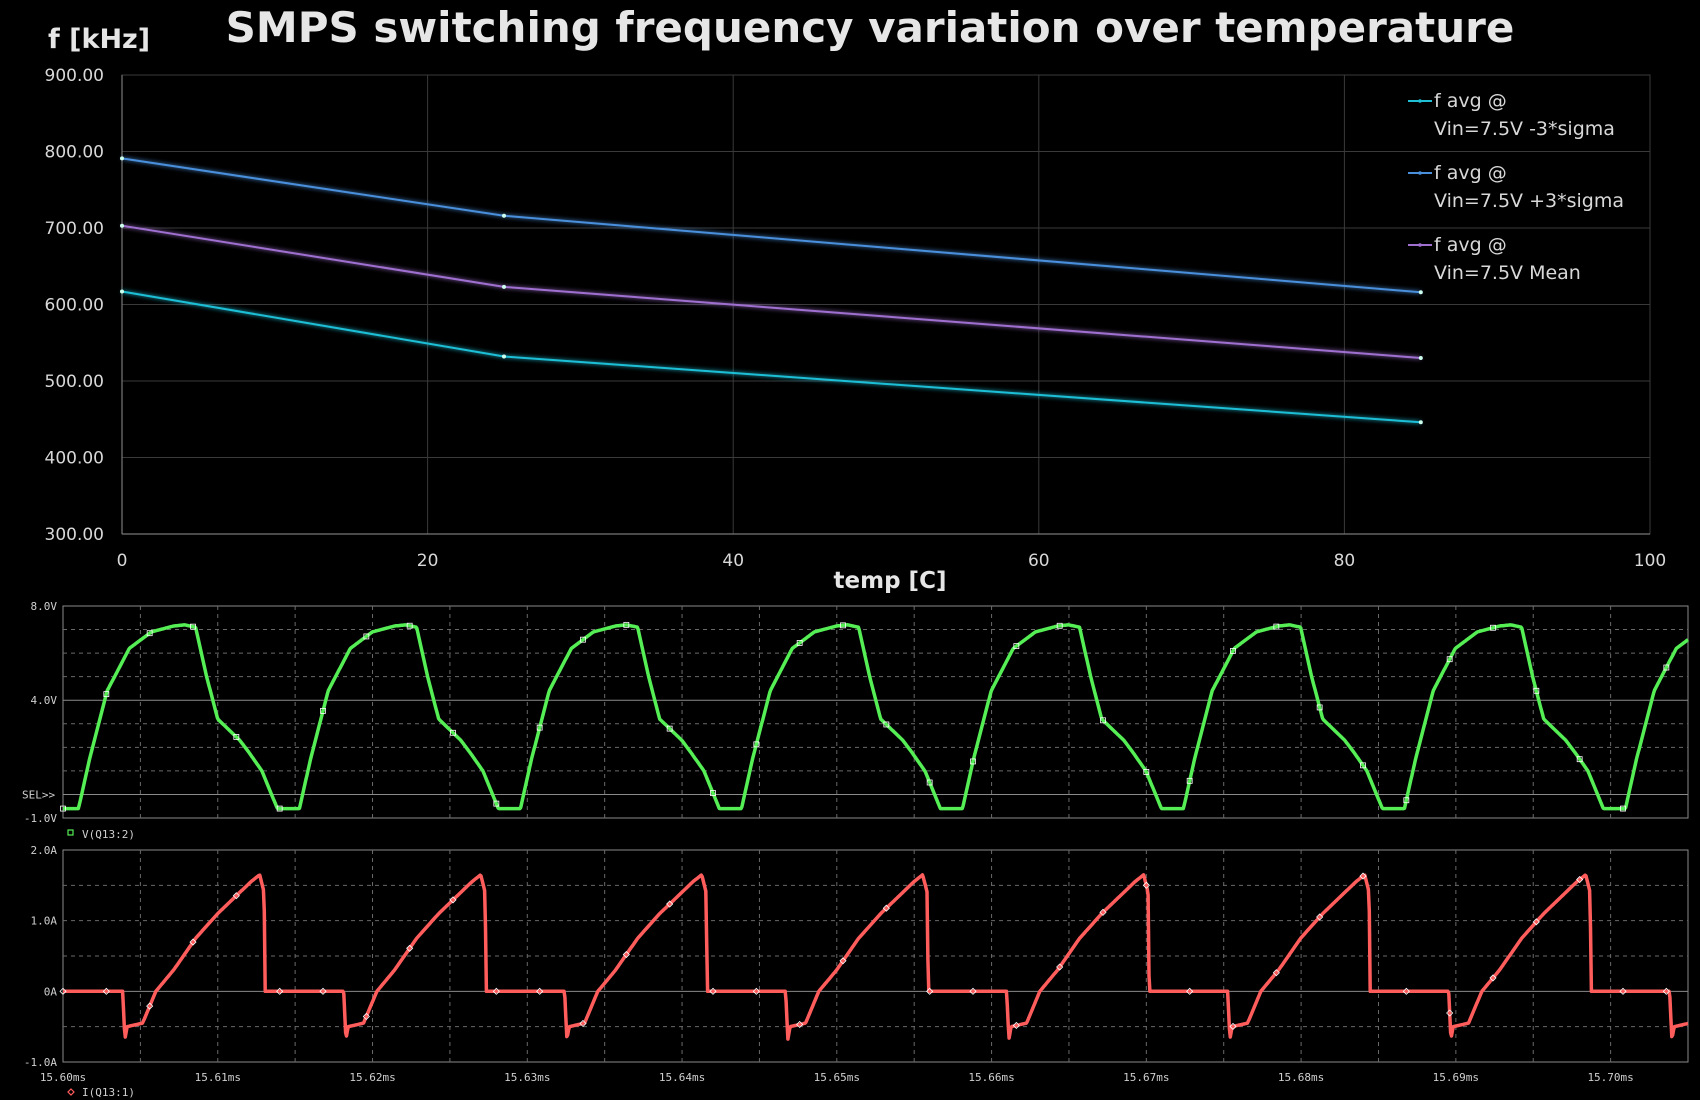  I want to click on legend-label: Vin=7.5V Mean, so click(1507, 273).